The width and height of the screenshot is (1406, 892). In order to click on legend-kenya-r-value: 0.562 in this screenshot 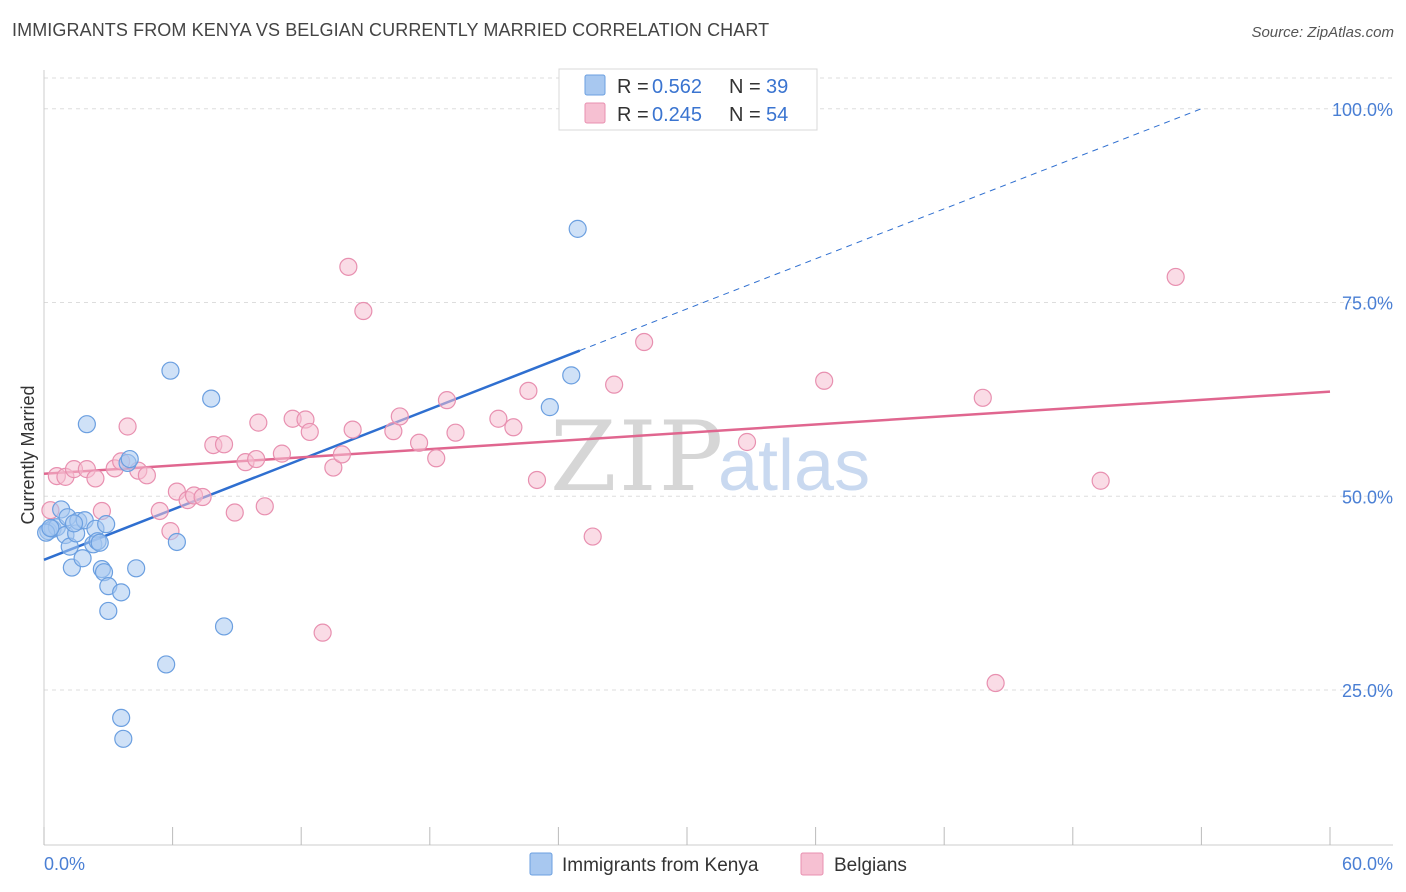, I will do `click(677, 87)`.